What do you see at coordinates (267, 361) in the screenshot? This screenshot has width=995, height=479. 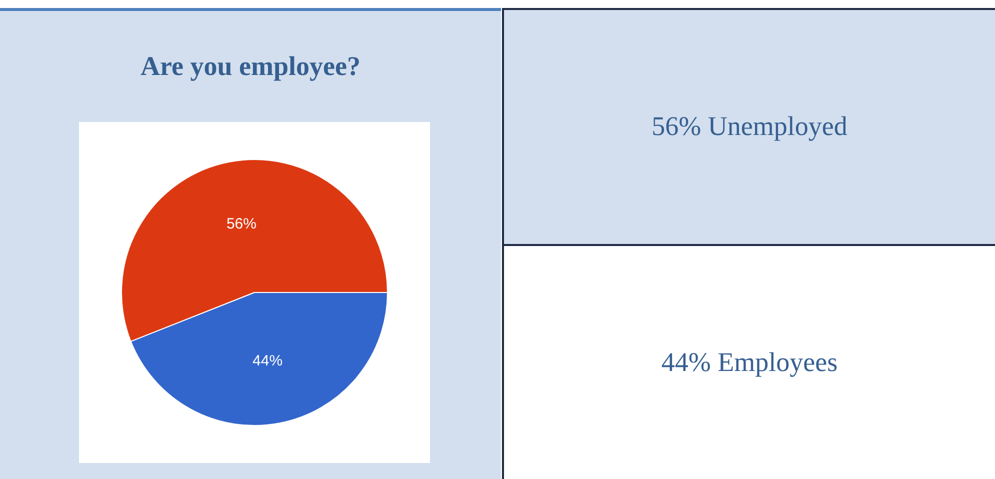 I see `data-label: 44%` at bounding box center [267, 361].